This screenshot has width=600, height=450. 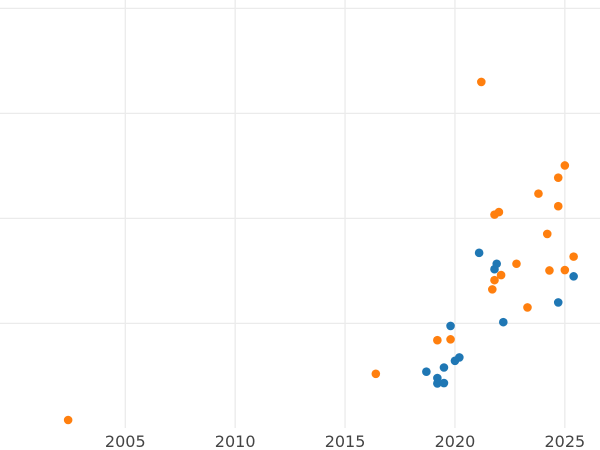 I want to click on x-axis-tick-labels: 2005 2010 2015 2020 2025, so click(x=345, y=441).